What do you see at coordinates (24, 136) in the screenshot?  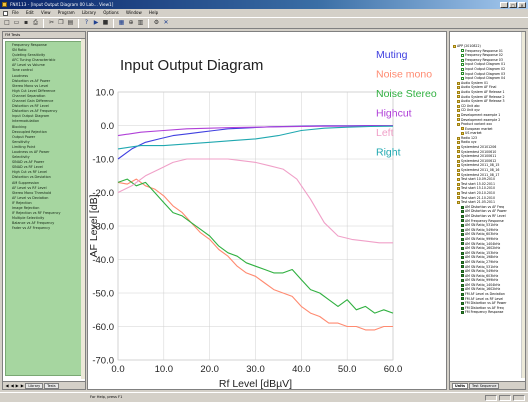 I see `test-list-item: Output Power` at bounding box center [24, 136].